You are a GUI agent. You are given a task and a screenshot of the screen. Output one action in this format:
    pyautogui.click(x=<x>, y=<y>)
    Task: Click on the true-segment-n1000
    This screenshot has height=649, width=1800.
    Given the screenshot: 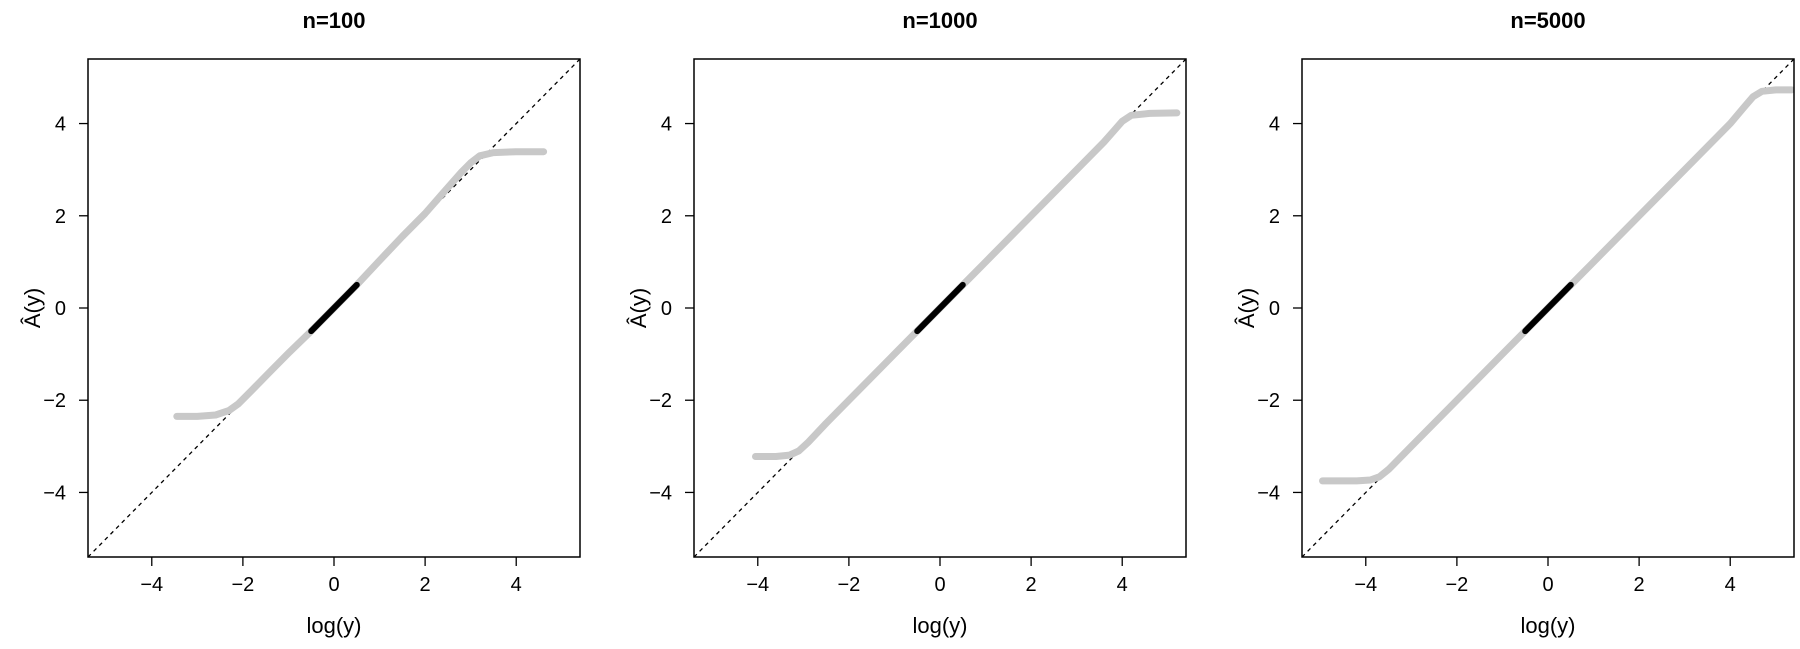 What is the action you would take?
    pyautogui.click(x=940, y=308)
    